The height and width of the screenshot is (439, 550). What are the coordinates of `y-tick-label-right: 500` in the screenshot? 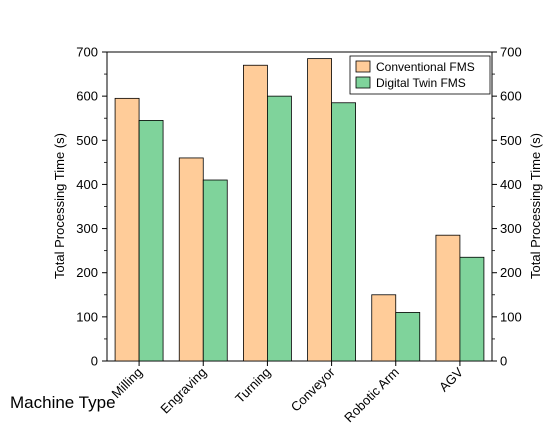 It's located at (511, 140).